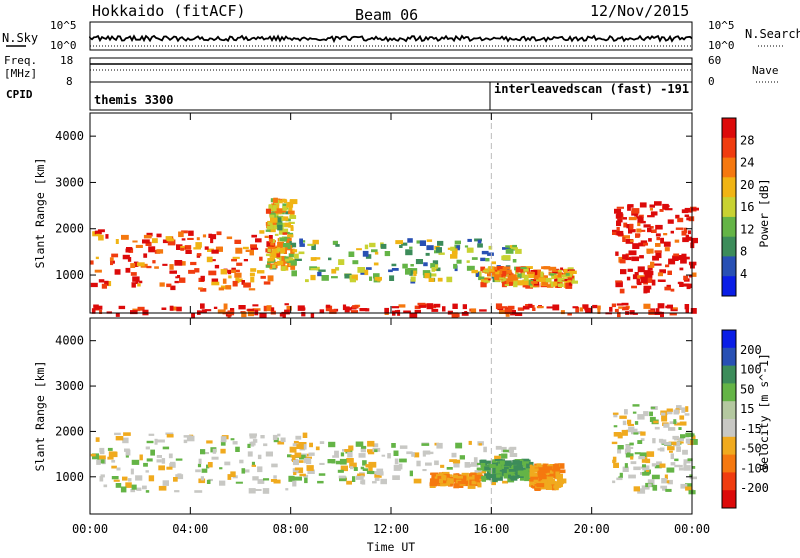 This screenshot has height=558, width=800. Describe the element at coordinates (751, 370) in the screenshot. I see `colorbar-tick-label: 100` at that location.